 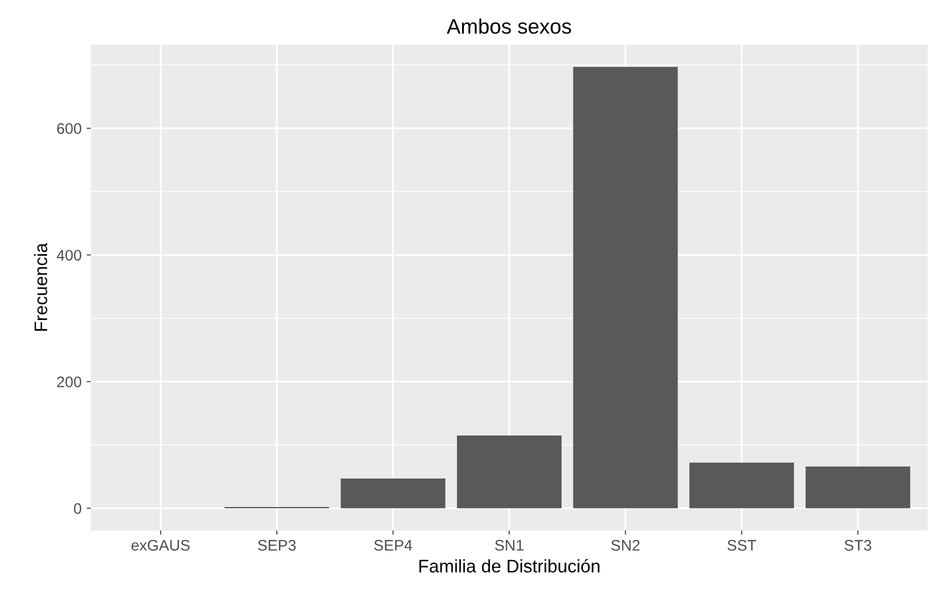 I want to click on x-tick-label: SST, so click(x=742, y=545).